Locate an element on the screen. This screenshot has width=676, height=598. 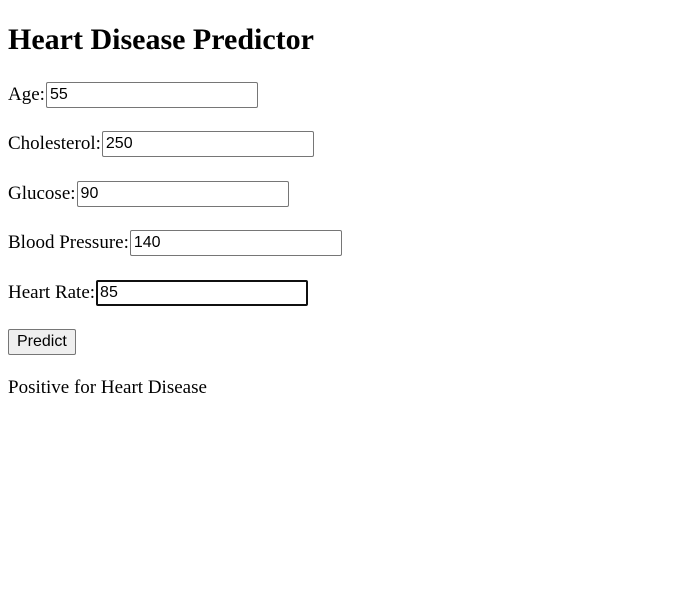
blood-pressure-label: Blood Pressure: is located at coordinates (68, 242).